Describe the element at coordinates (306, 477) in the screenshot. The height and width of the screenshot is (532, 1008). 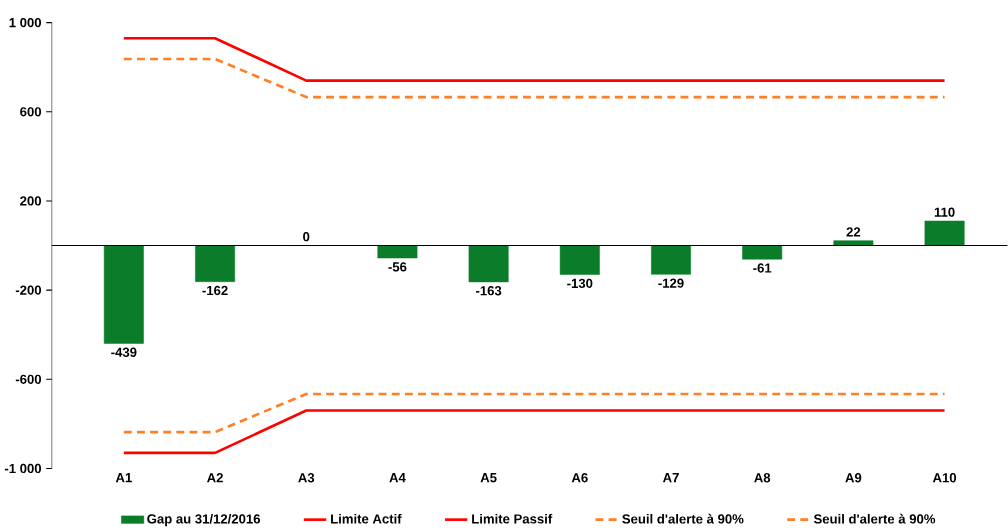
I see `x-tick-label: A3` at that location.